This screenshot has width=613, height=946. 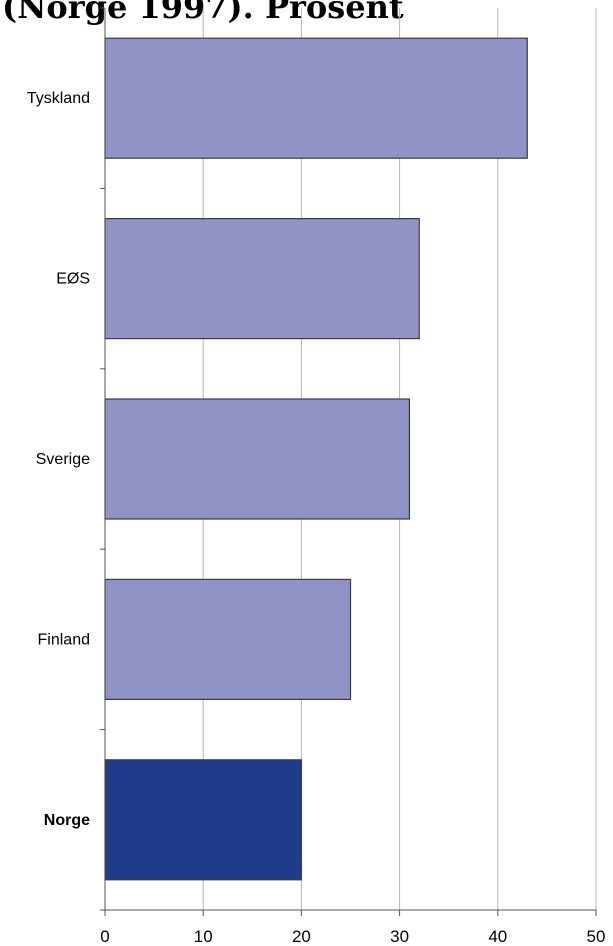 What do you see at coordinates (257, 459) in the screenshot?
I see `bar-sverige` at bounding box center [257, 459].